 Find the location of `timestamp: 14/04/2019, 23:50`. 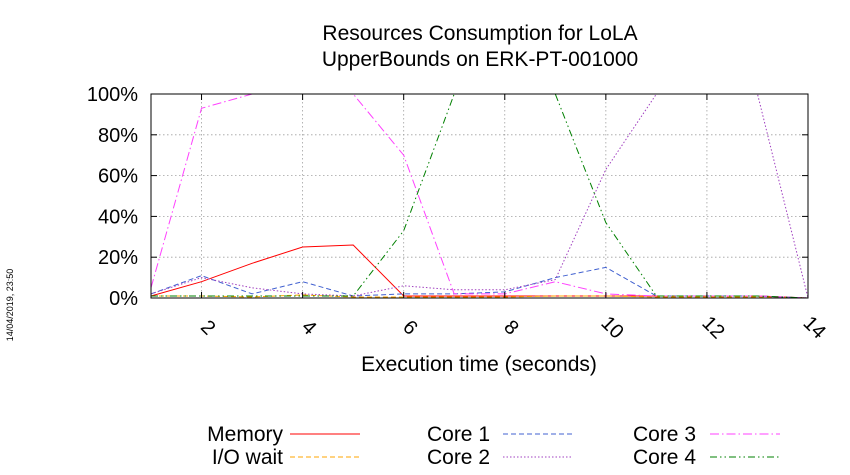

timestamp: 14/04/2019, 23:50 is located at coordinates (10, 305).